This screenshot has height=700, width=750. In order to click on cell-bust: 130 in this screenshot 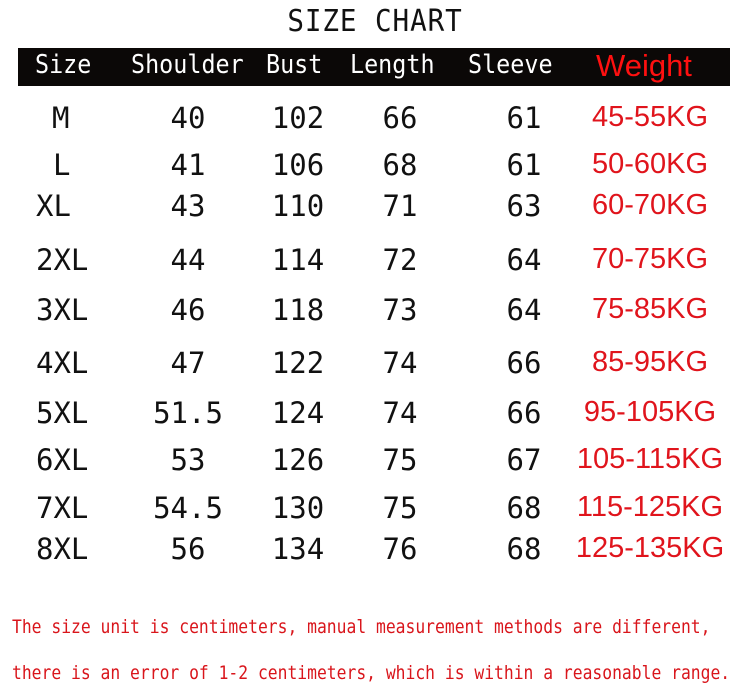, I will do `click(298, 508)`.